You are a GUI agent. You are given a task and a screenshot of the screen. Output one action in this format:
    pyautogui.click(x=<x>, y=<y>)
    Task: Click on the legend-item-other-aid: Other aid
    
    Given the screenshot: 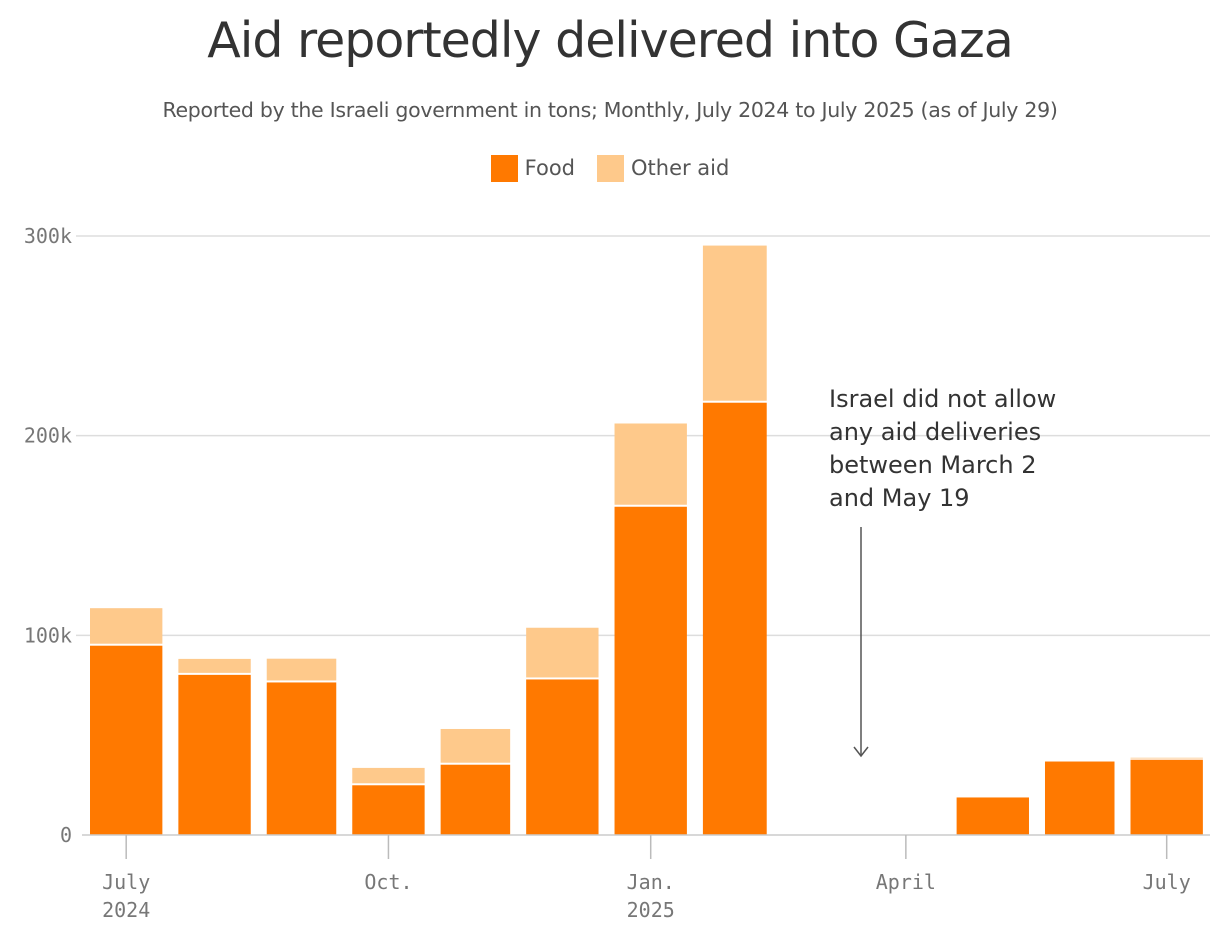 What is the action you would take?
    pyautogui.click(x=663, y=168)
    